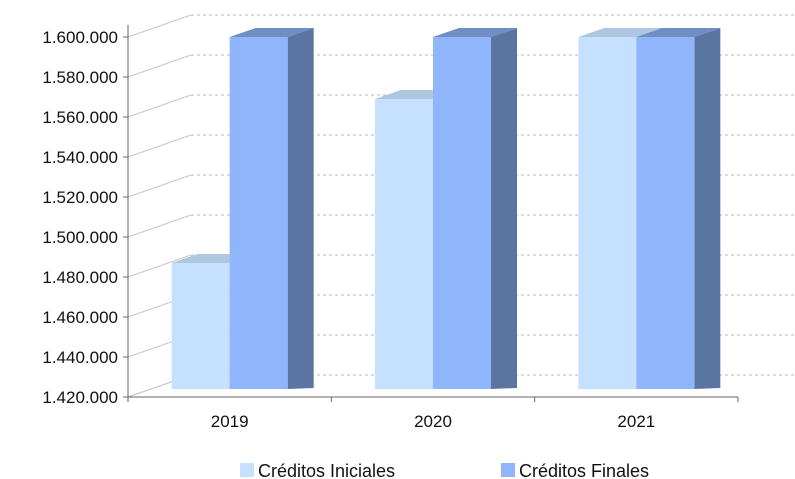 The width and height of the screenshot is (795, 479). I want to click on bar-2019-finales, so click(272, 208).